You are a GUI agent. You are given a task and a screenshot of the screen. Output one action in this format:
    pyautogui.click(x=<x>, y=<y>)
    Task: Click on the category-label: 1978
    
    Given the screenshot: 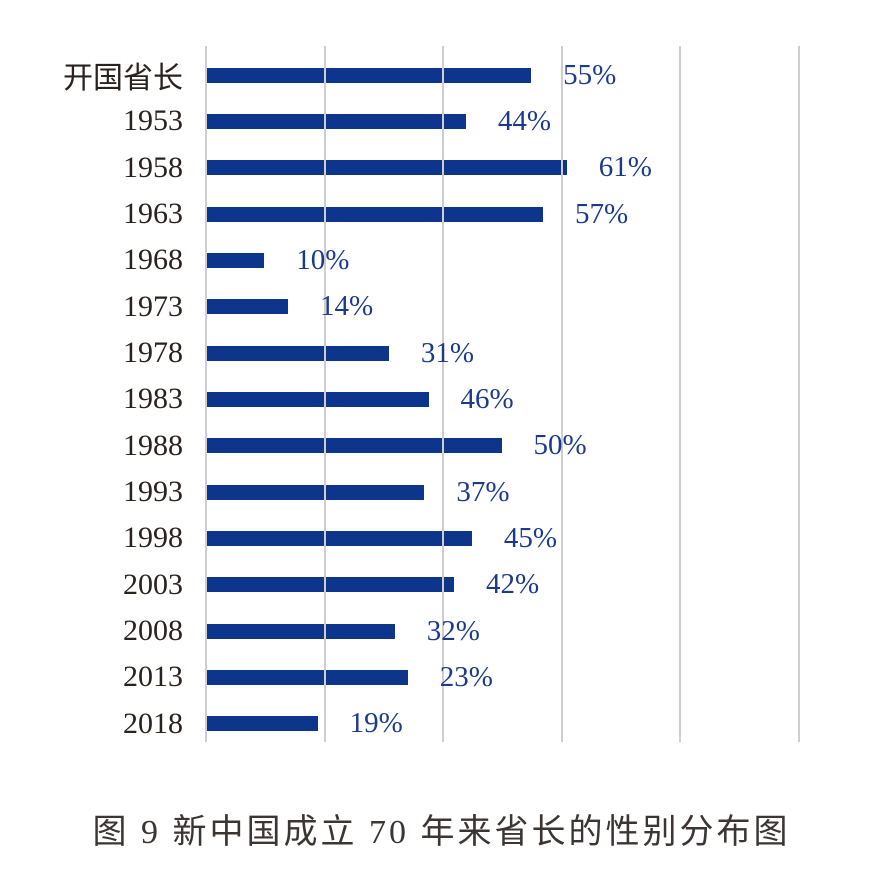 What is the action you would take?
    pyautogui.click(x=153, y=353)
    